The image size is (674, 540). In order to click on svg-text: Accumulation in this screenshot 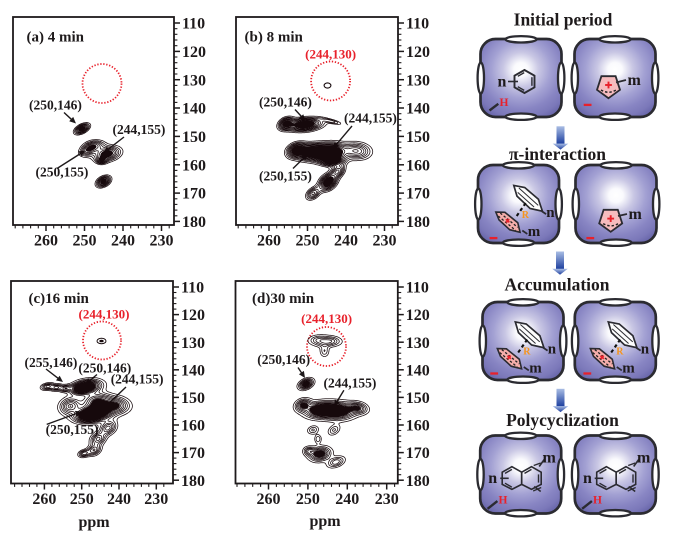, I will do `click(557, 285)`.